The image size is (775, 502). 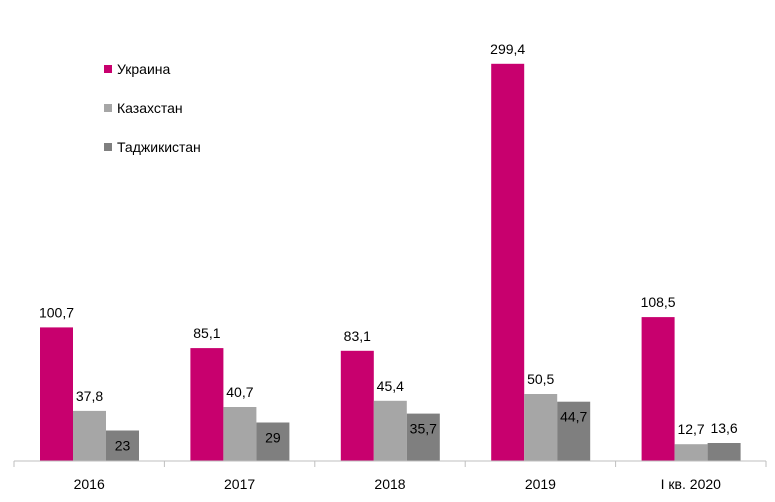 I want to click on data-label-3-3: 35,7, so click(x=423, y=429).